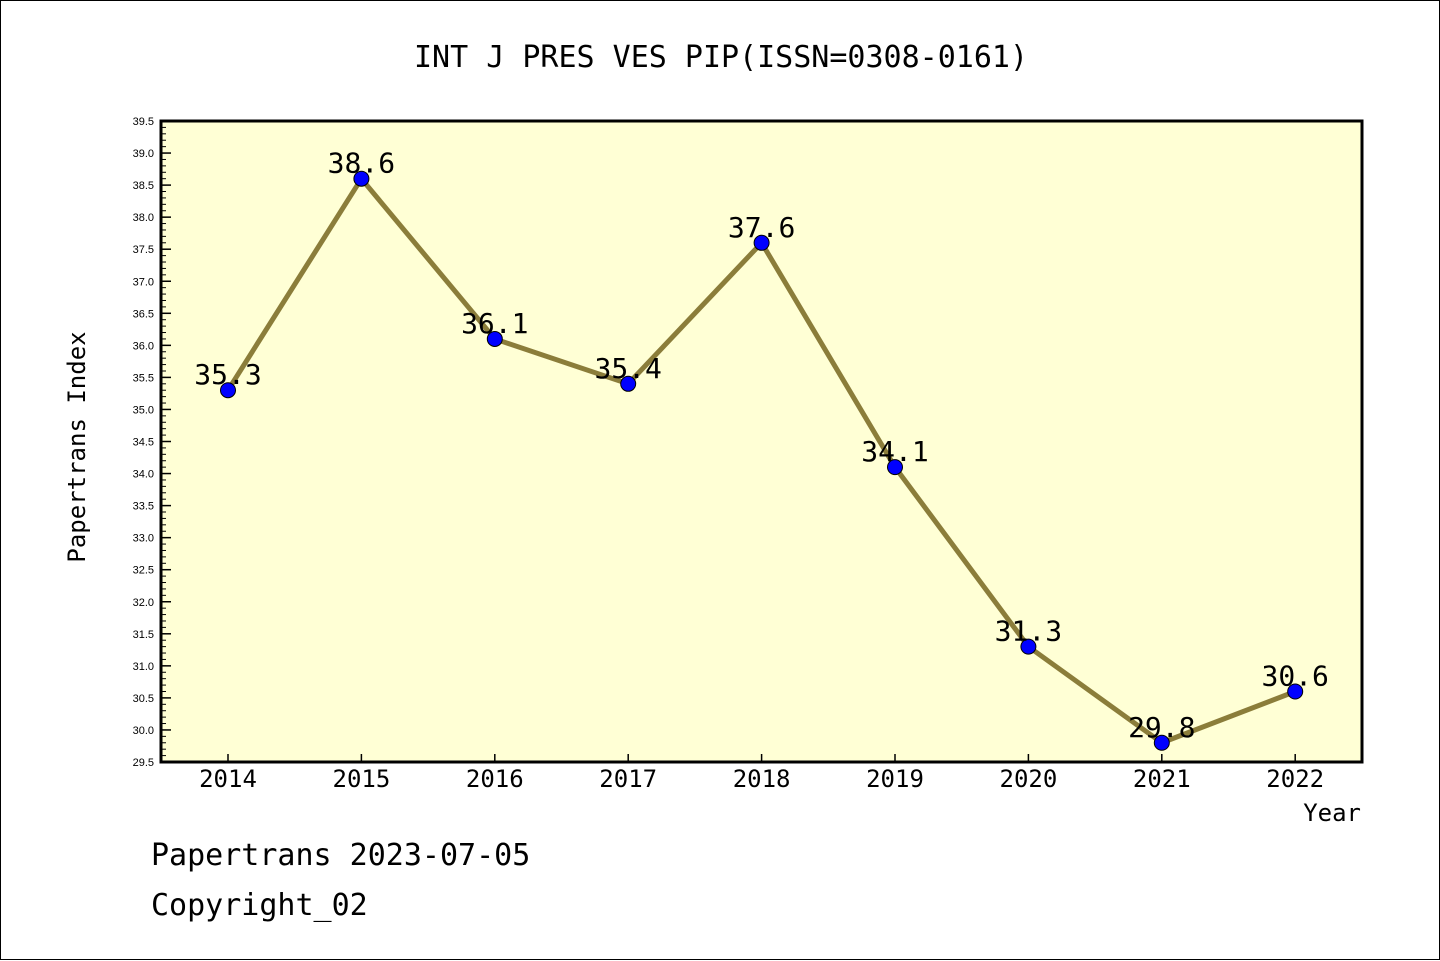 The height and width of the screenshot is (961, 1440). Describe the element at coordinates (1162, 779) in the screenshot. I see `x-tick-label: 2021` at that location.